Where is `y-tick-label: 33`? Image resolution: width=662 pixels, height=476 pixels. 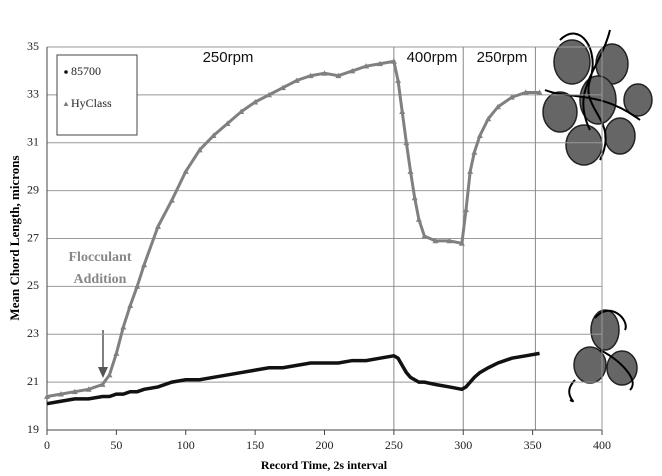 y-tick-label: 33 is located at coordinates (33, 94).